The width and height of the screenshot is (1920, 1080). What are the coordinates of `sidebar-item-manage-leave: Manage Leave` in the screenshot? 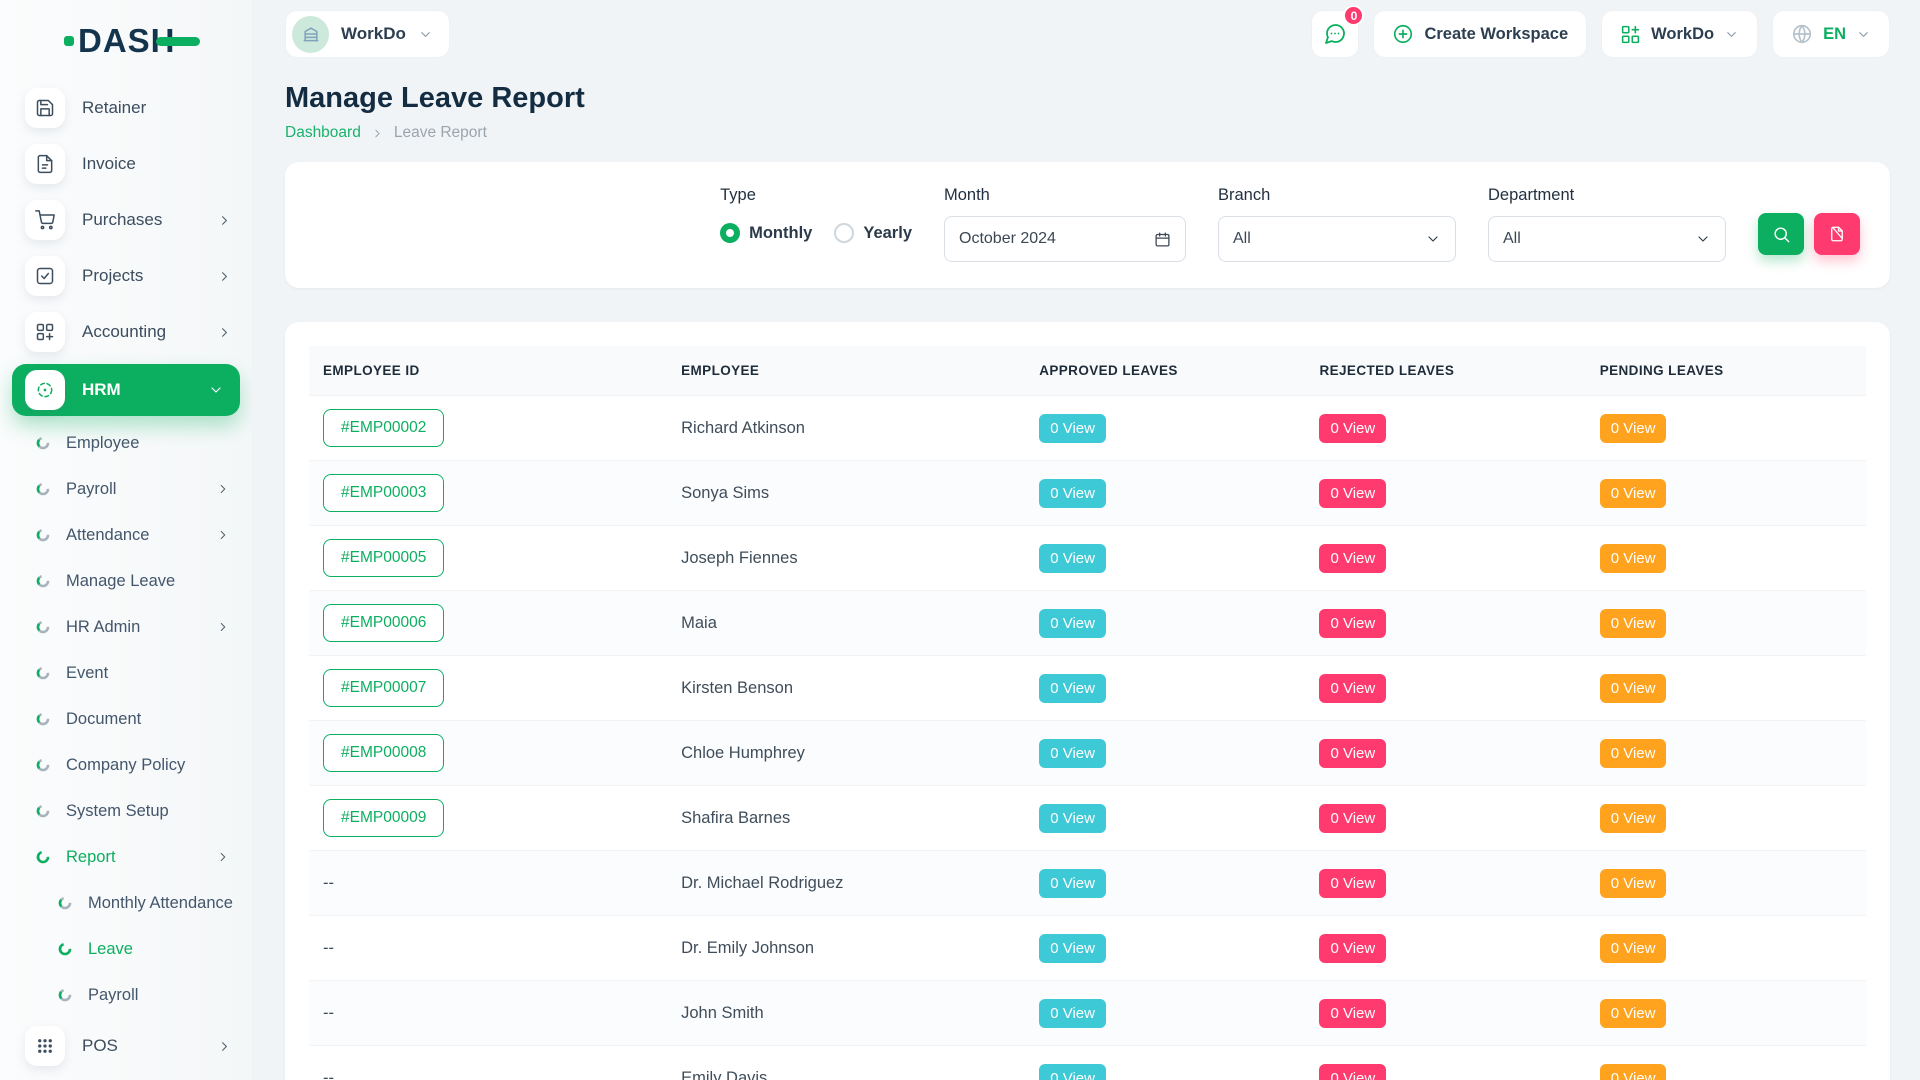 It's located at (126, 581).